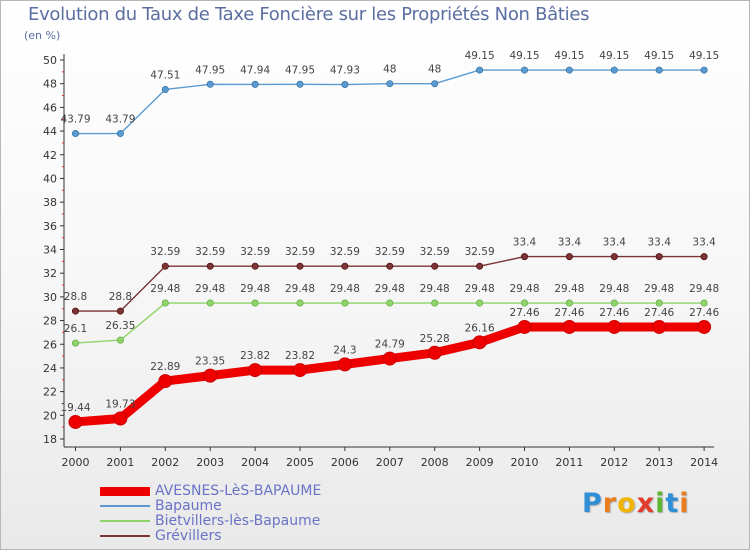 The image size is (750, 550). I want to click on data-label: 43.79, so click(75, 120).